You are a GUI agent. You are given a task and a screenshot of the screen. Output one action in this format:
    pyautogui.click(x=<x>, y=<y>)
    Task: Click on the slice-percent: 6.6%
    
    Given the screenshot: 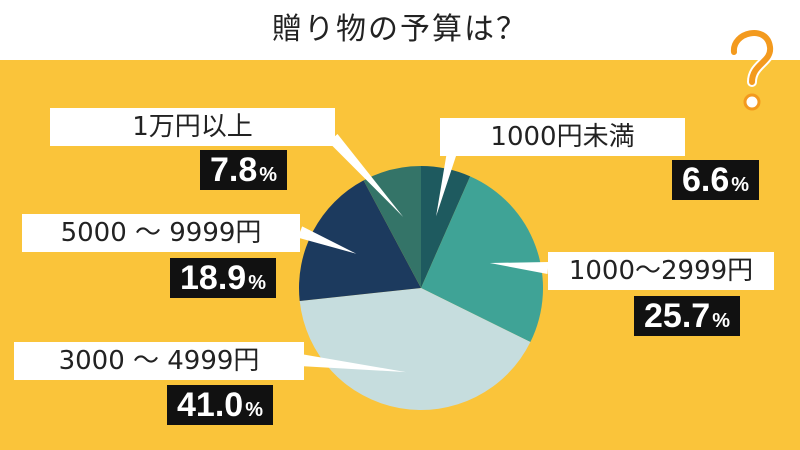 What is the action you would take?
    pyautogui.click(x=716, y=180)
    